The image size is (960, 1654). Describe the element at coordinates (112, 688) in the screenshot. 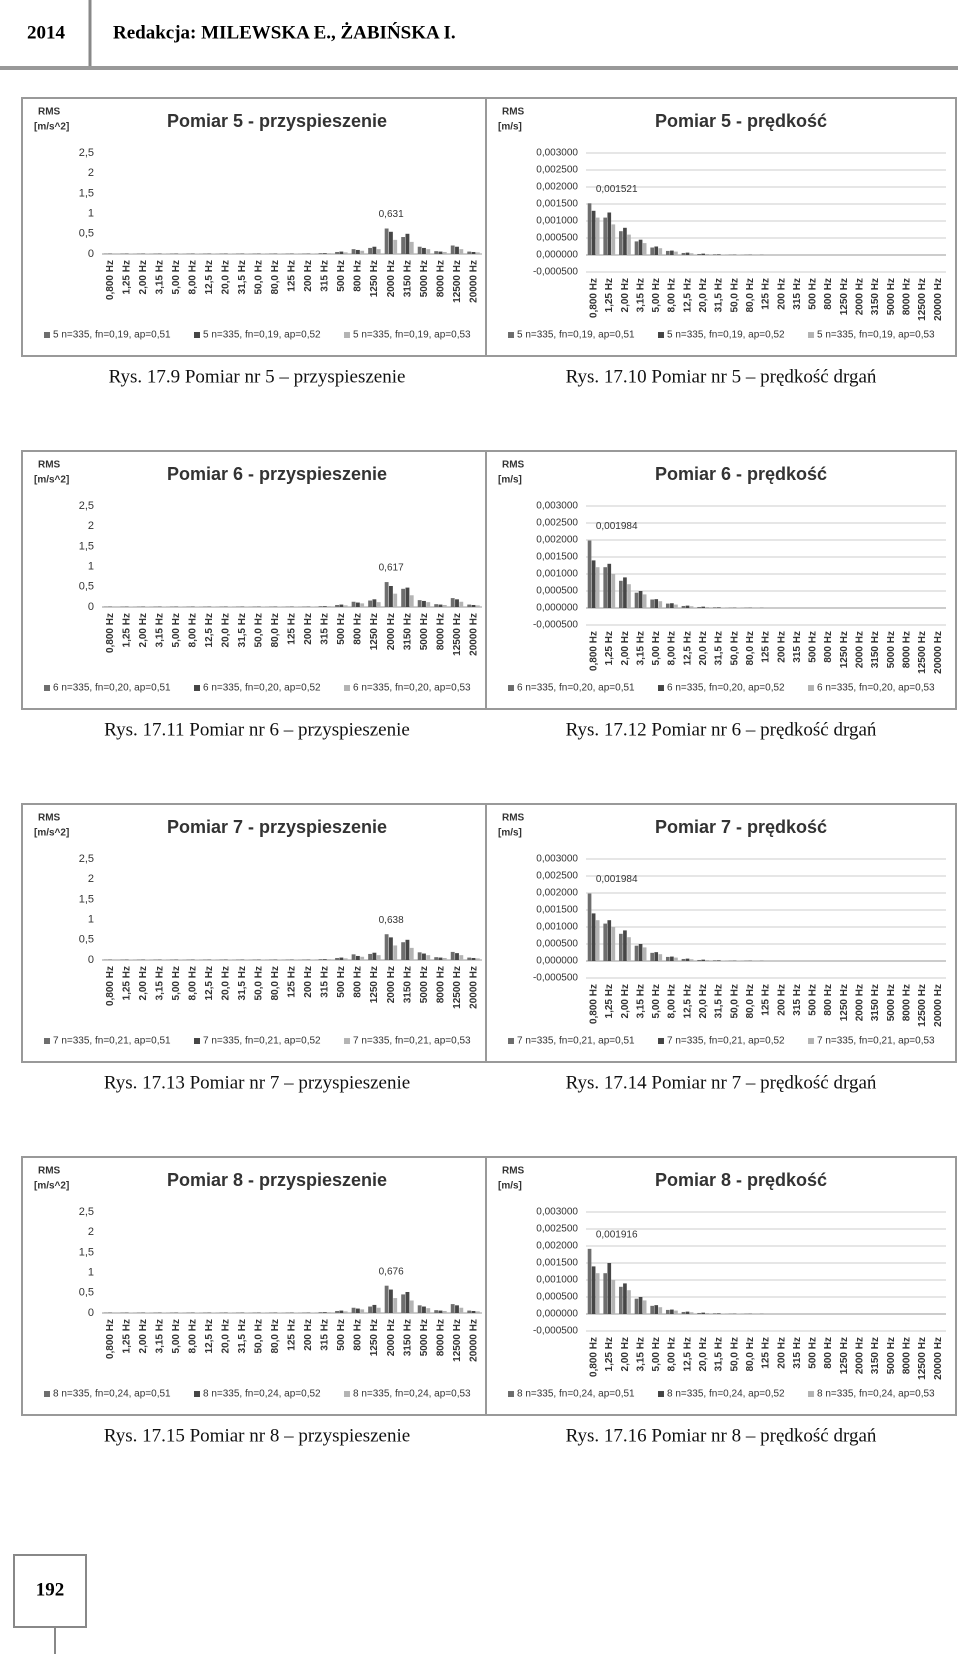

I see `legend-label: 6 n=335, fn=0,20, ap=0,51` at that location.